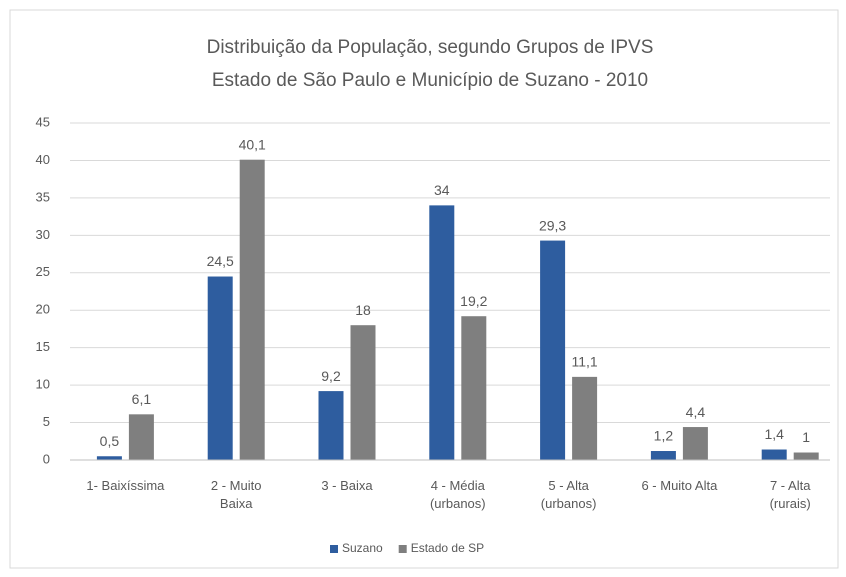  I want to click on data-label: 1, so click(806, 437).